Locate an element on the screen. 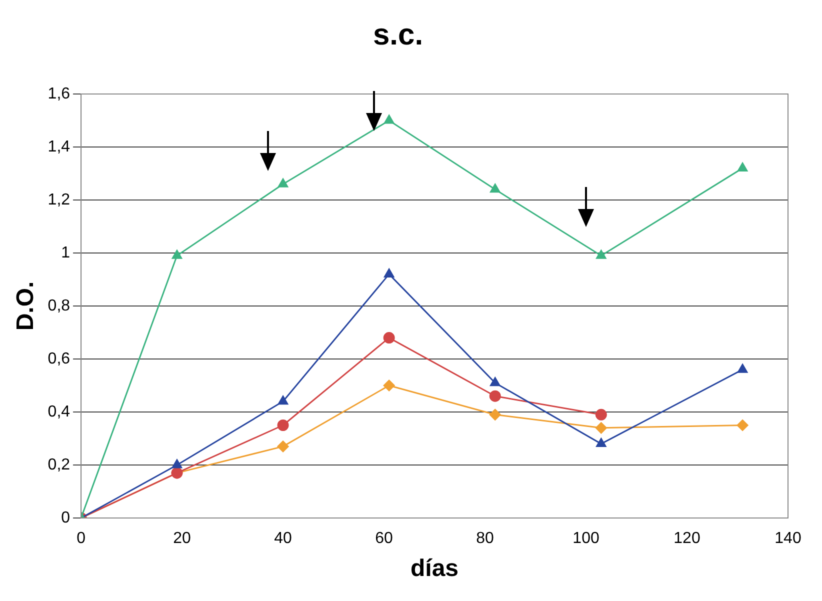 The height and width of the screenshot is (601, 822). x-tick-label: 20 is located at coordinates (182, 539).